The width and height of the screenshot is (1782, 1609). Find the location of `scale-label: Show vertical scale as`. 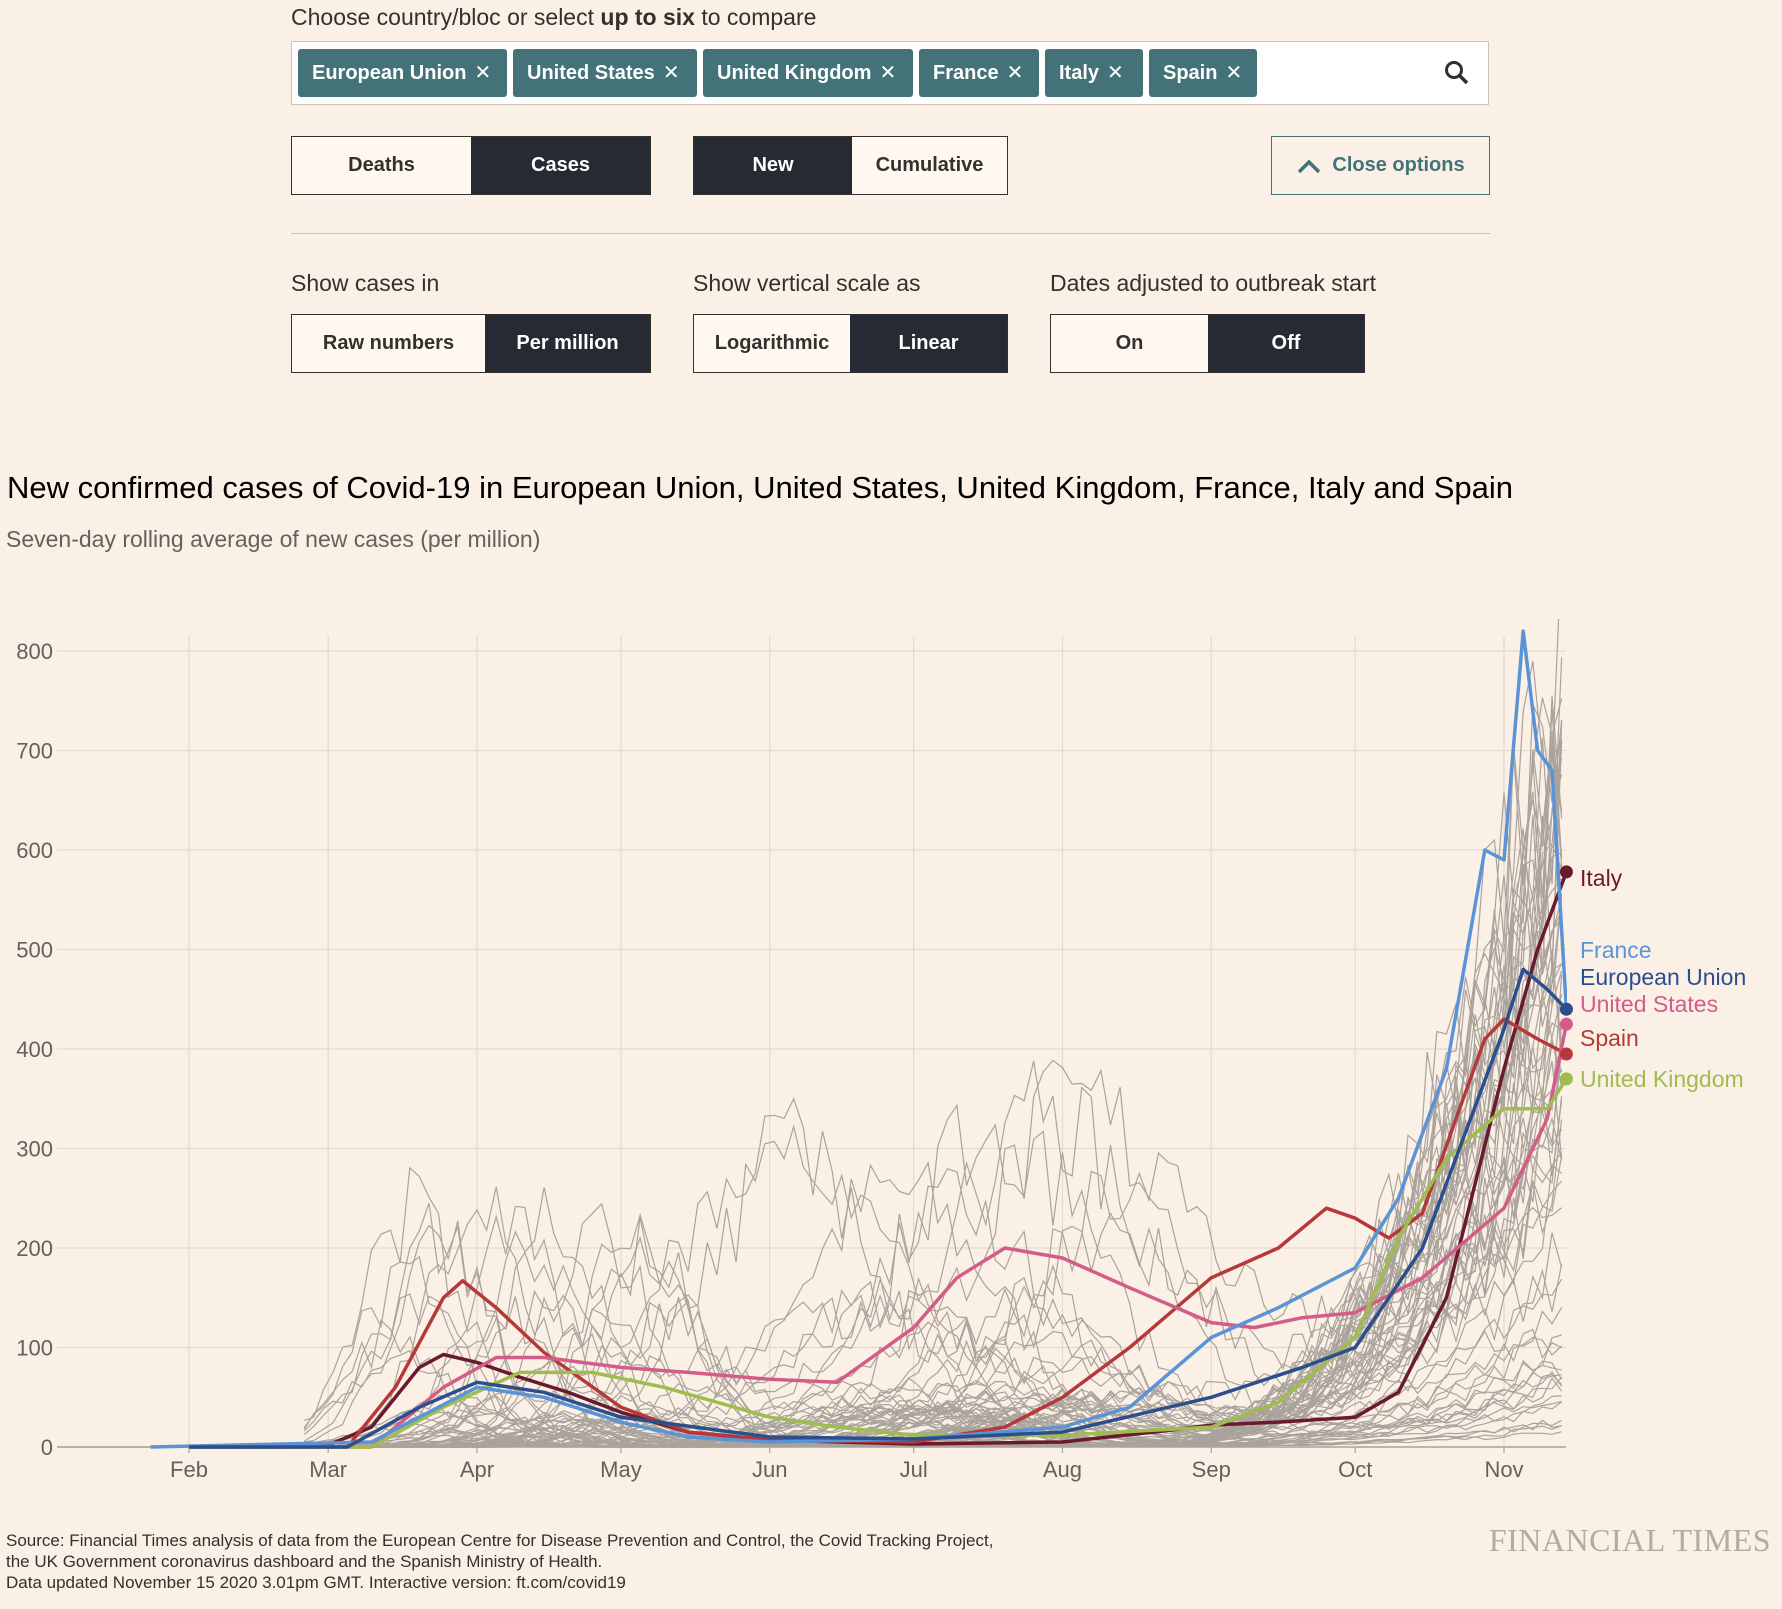

scale-label: Show vertical scale as is located at coordinates (807, 283).